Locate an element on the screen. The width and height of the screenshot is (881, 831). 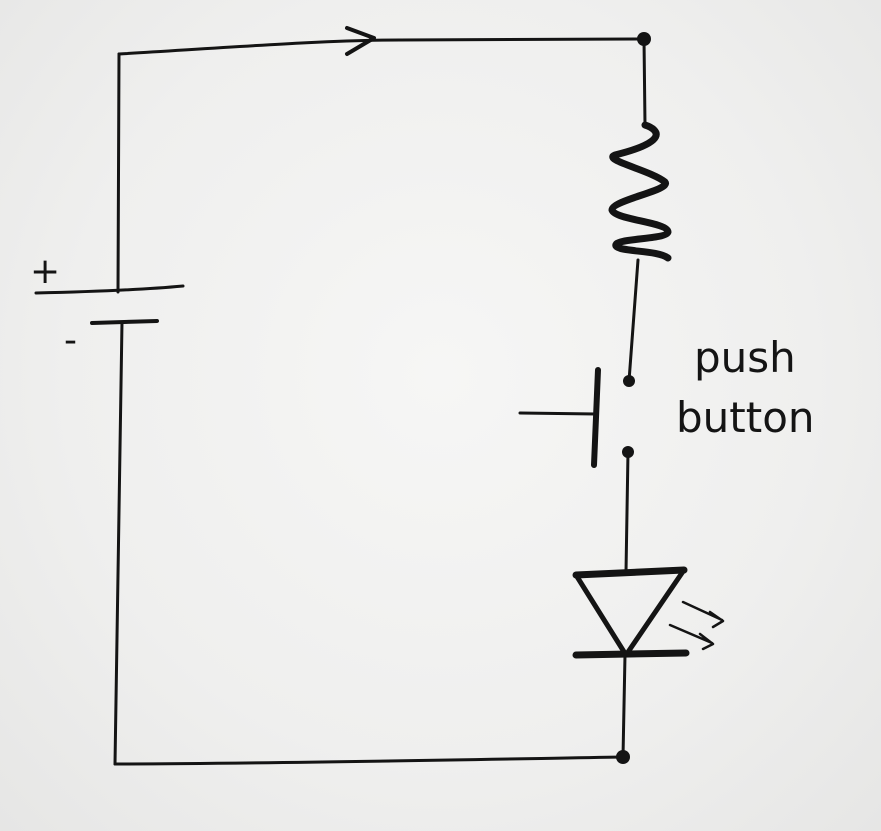
wire-left-top is located at coordinates (118, 173).